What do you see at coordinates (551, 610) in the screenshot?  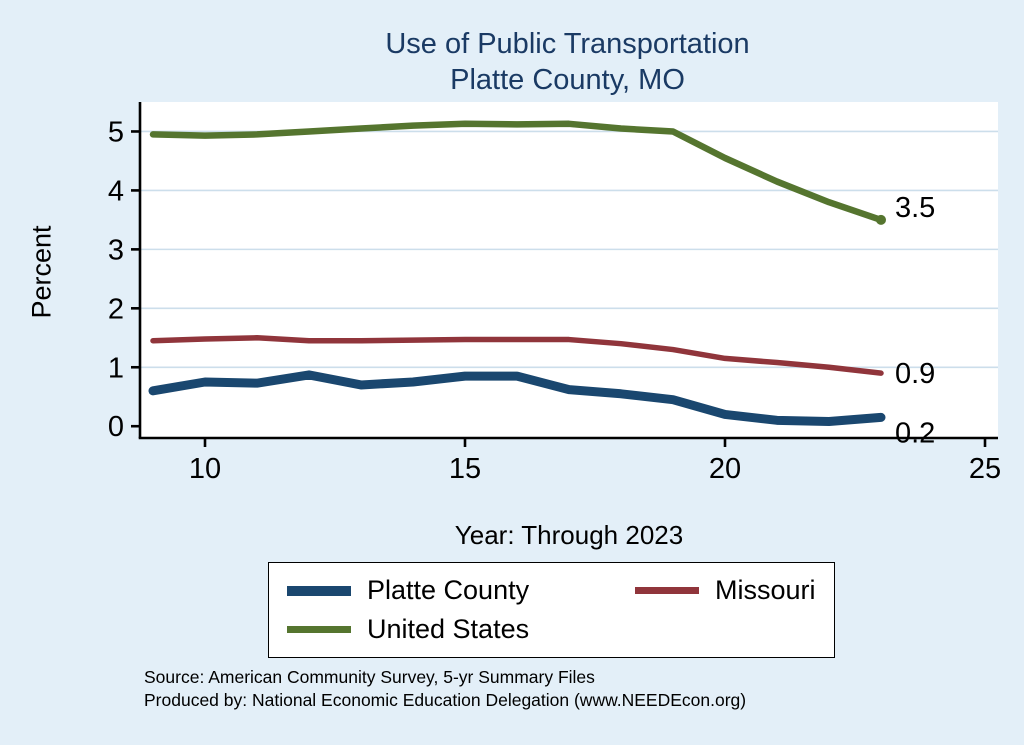 I see `legend: Platte County Missouri United States` at bounding box center [551, 610].